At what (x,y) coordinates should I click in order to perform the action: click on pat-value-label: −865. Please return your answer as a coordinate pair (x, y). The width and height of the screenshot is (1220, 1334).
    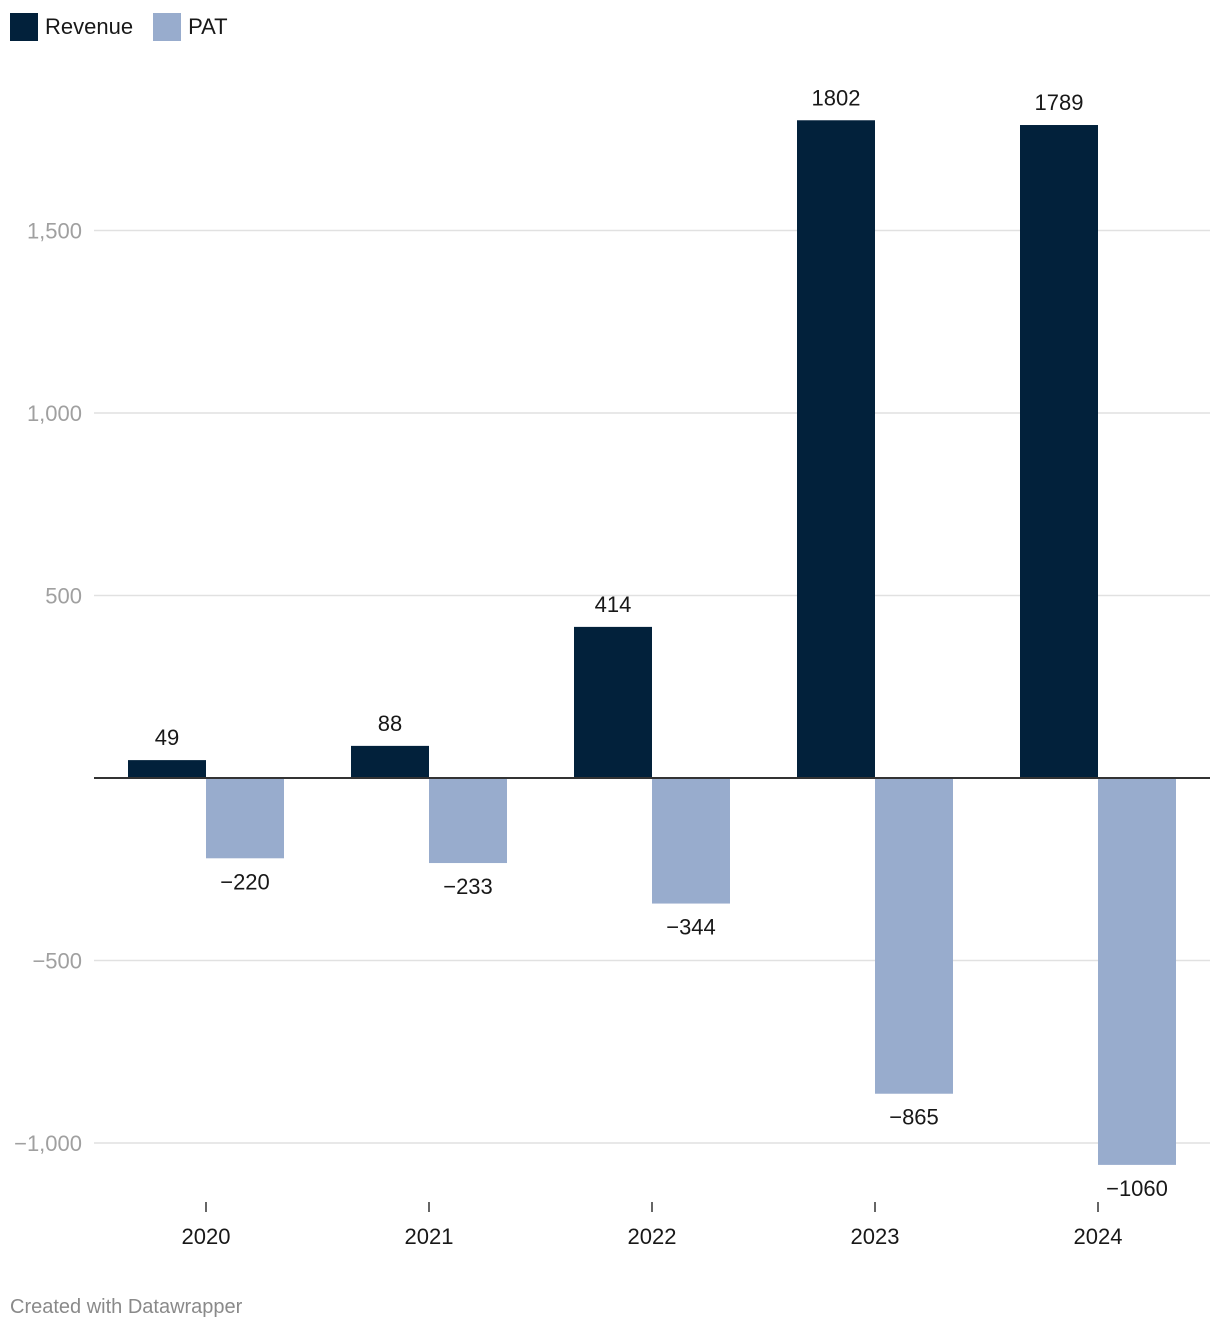
    Looking at the image, I should click on (914, 1117).